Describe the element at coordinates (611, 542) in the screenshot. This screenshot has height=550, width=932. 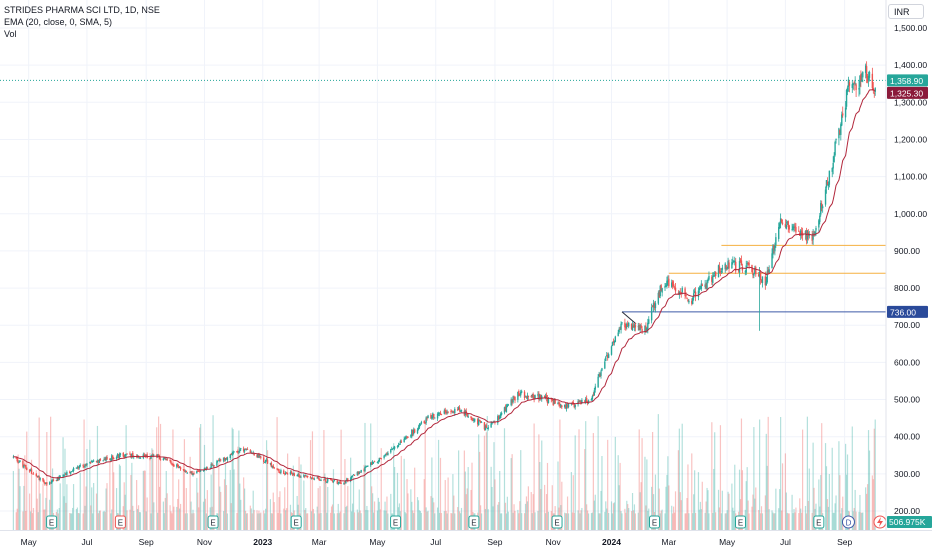
I see `time-tick-label: 2024` at that location.